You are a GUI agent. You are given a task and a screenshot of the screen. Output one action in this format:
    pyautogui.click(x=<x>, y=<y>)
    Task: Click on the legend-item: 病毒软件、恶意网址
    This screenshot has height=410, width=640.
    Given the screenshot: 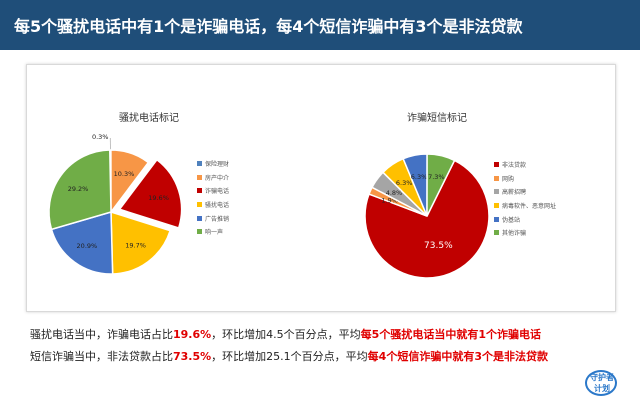 What is the action you would take?
    pyautogui.click(x=525, y=206)
    